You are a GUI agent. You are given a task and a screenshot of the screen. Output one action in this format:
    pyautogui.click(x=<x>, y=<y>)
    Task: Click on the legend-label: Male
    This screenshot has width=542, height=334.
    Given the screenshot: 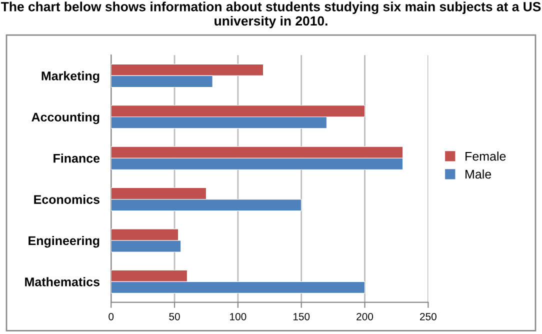 What is the action you would take?
    pyautogui.click(x=479, y=174)
    